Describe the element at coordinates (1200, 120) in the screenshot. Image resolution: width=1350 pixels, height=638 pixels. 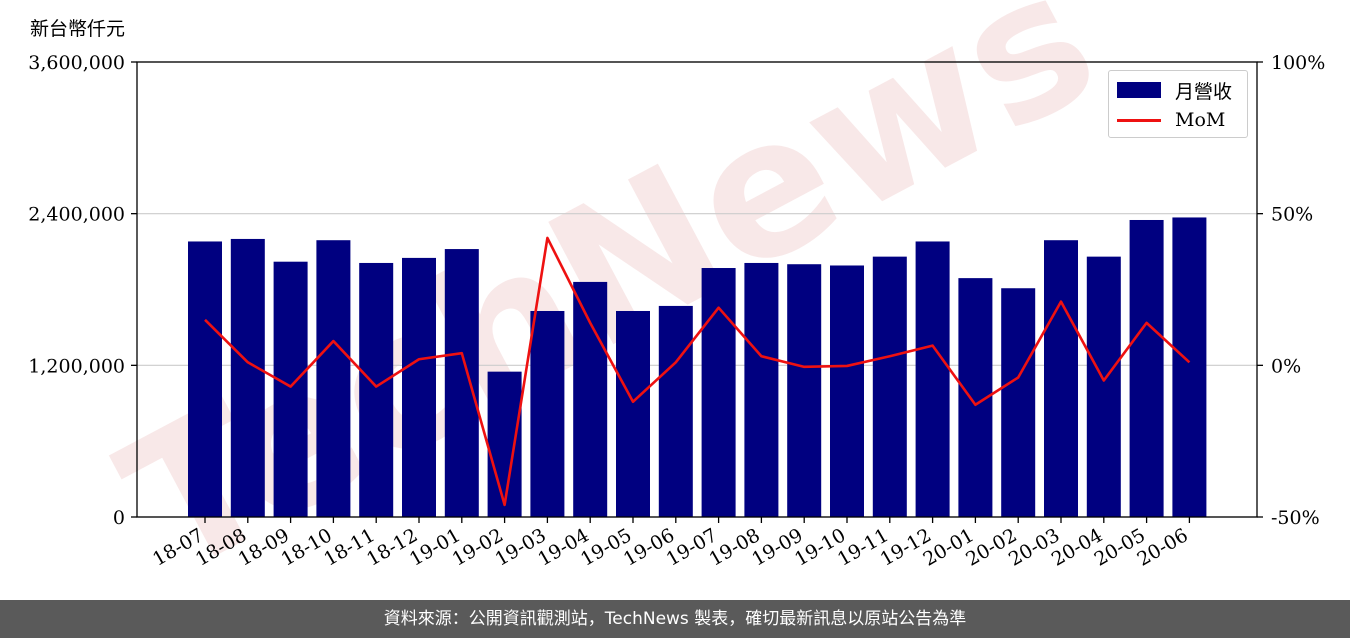
I see `legend-label-mom: MoM` at that location.